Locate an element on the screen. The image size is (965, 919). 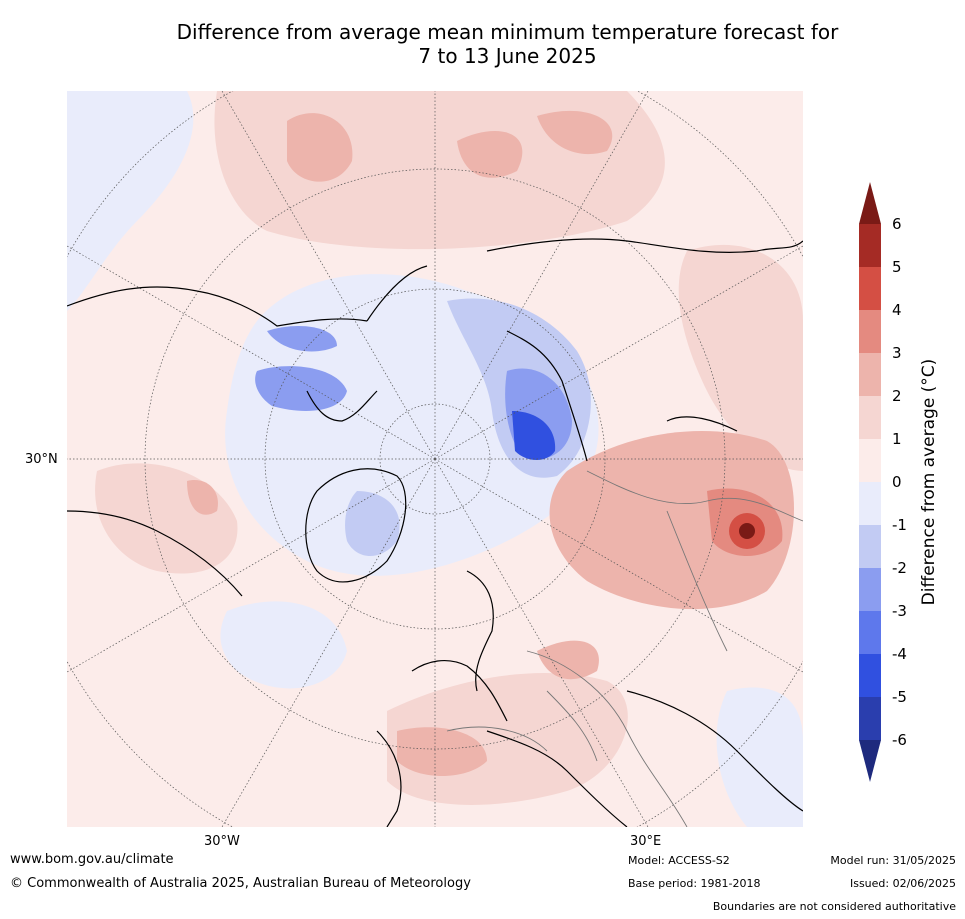
longitude-label-west: 30°W is located at coordinates (222, 841).